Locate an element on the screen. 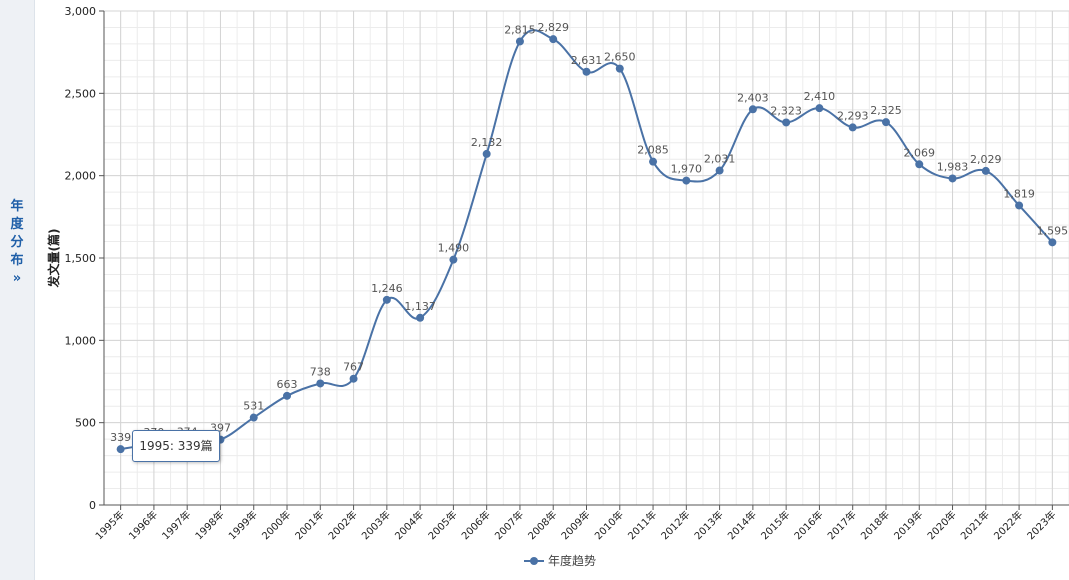  tab-char: 年 is located at coordinates (17, 206).